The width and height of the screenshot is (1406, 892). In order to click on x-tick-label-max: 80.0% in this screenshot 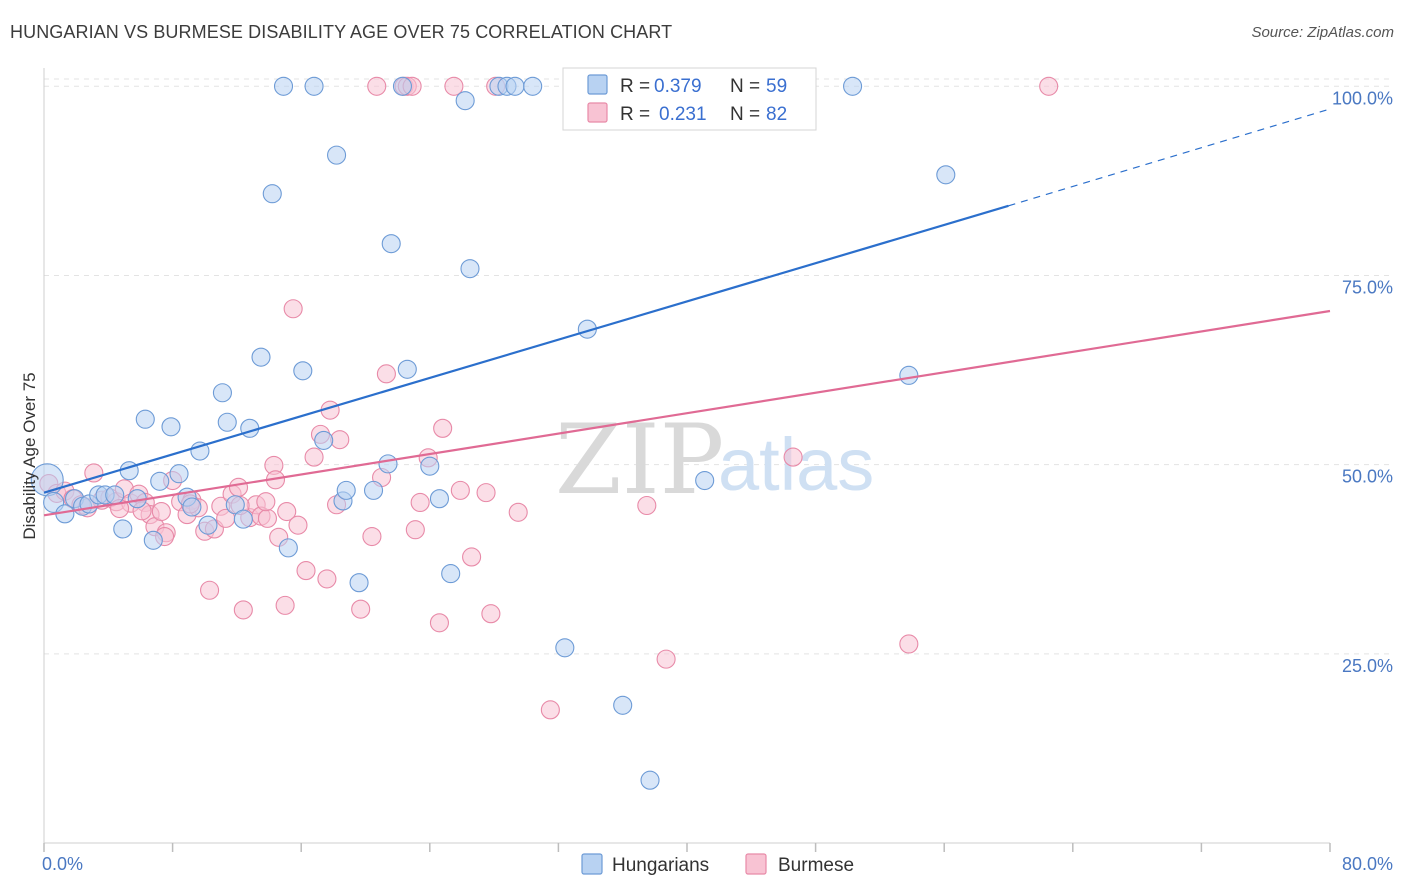, I will do `click(1367, 864)`.